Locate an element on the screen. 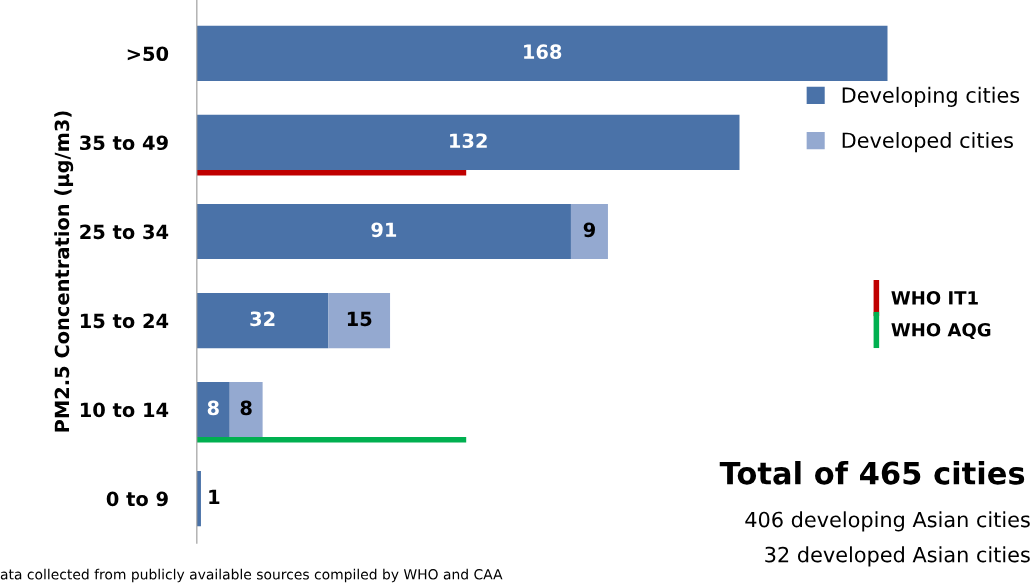 This screenshot has width=1036, height=584. y-tick-label: 35 to 49 is located at coordinates (124, 143).